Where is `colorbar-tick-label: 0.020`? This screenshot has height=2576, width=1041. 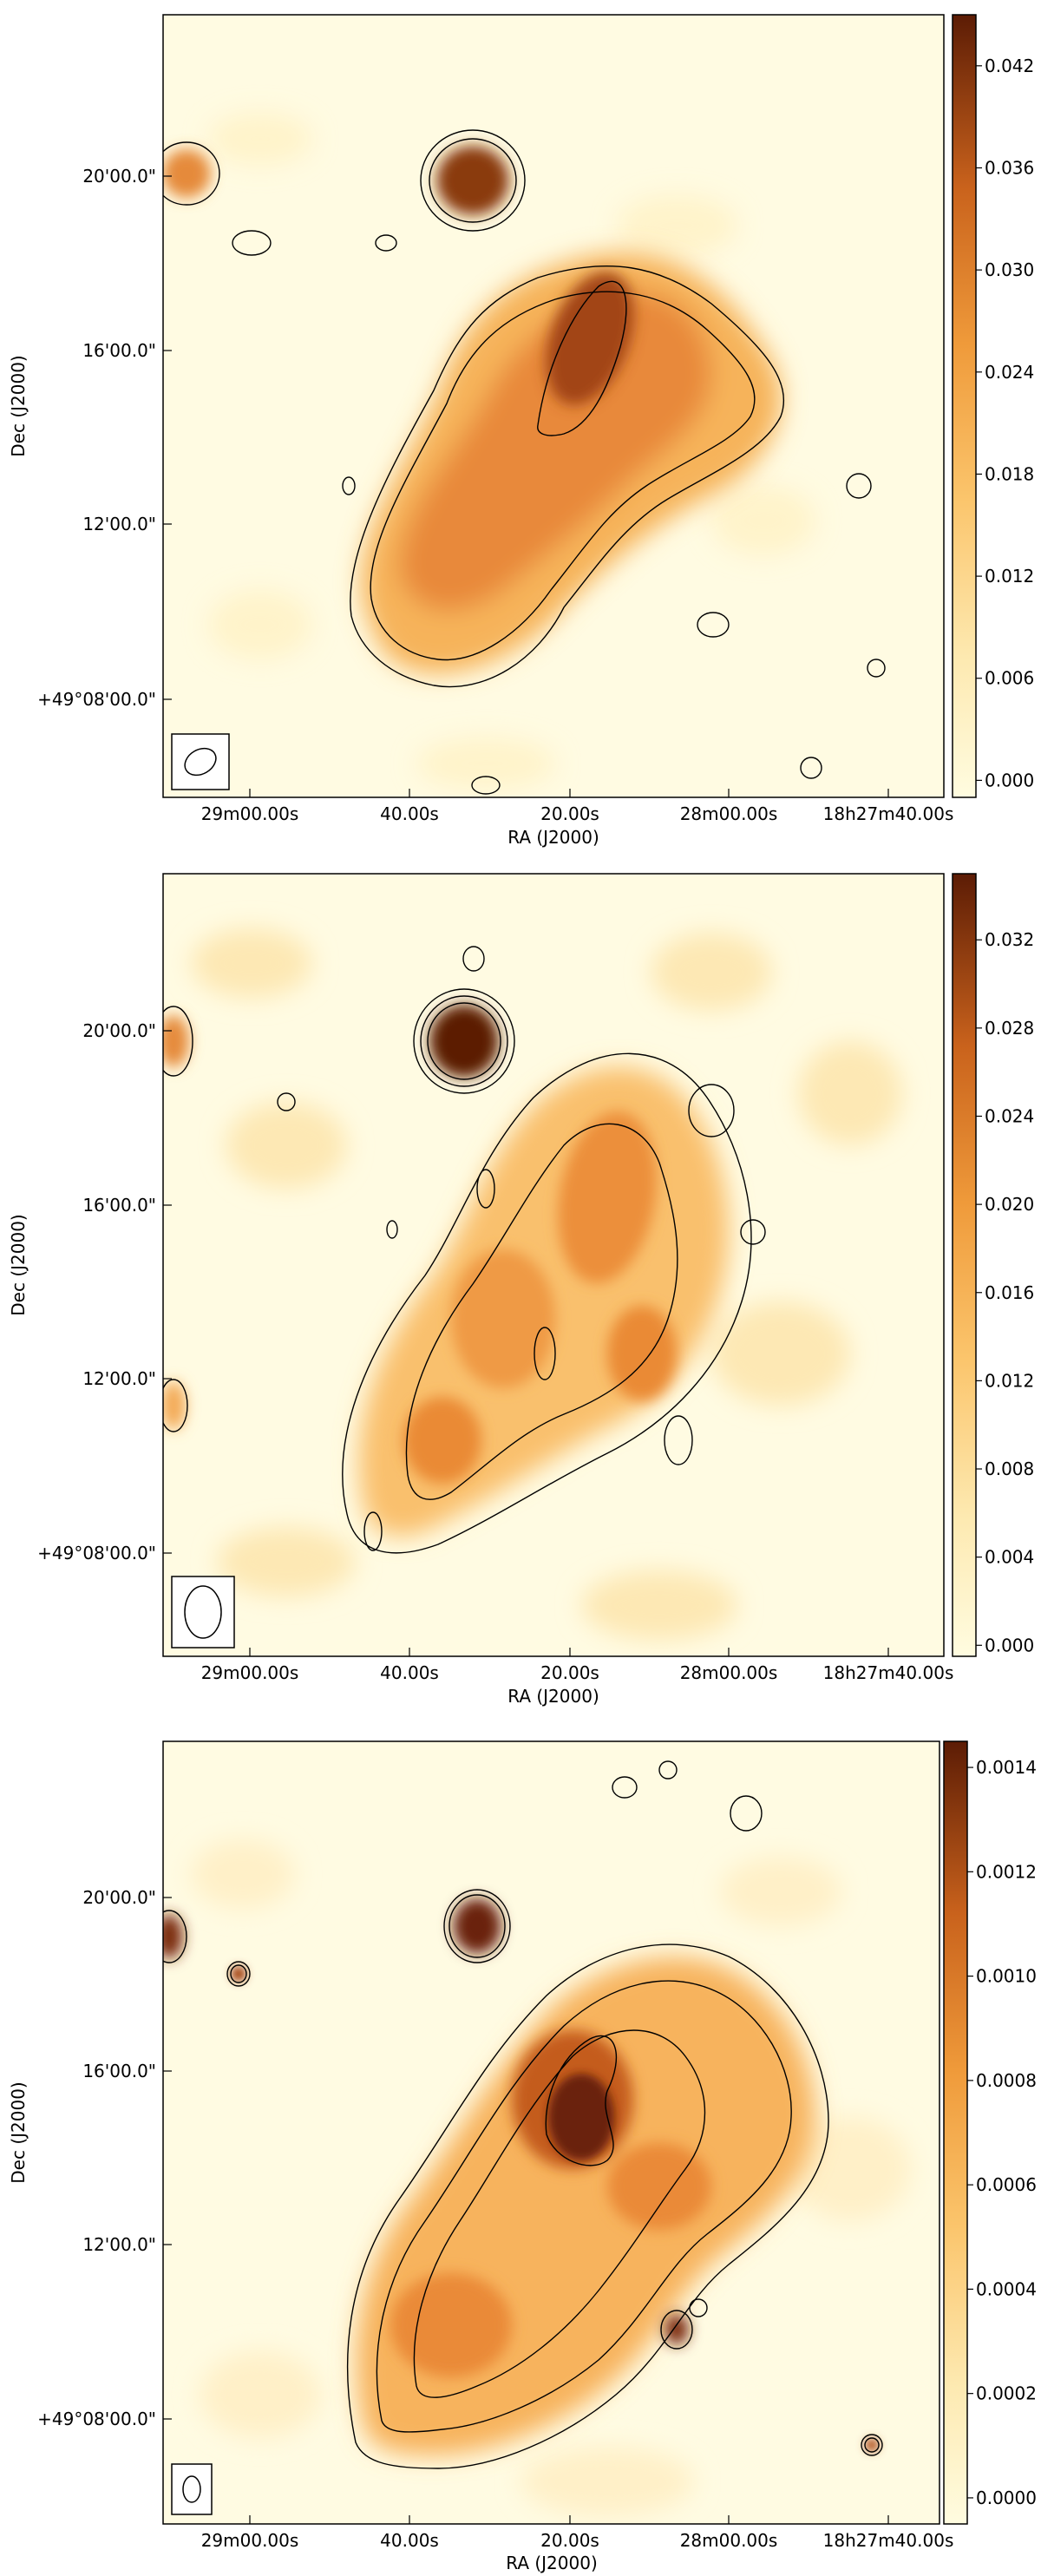 colorbar-tick-label: 0.020 is located at coordinates (1010, 1204).